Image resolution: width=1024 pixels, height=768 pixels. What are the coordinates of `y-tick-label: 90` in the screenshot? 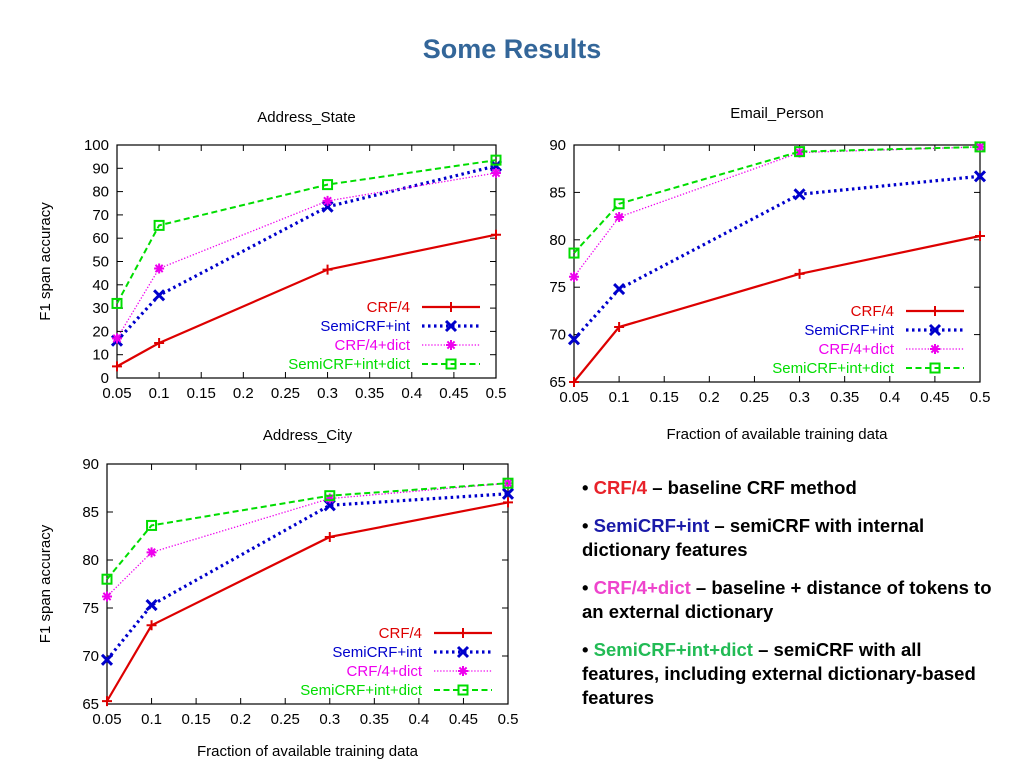 It's located at (90, 464).